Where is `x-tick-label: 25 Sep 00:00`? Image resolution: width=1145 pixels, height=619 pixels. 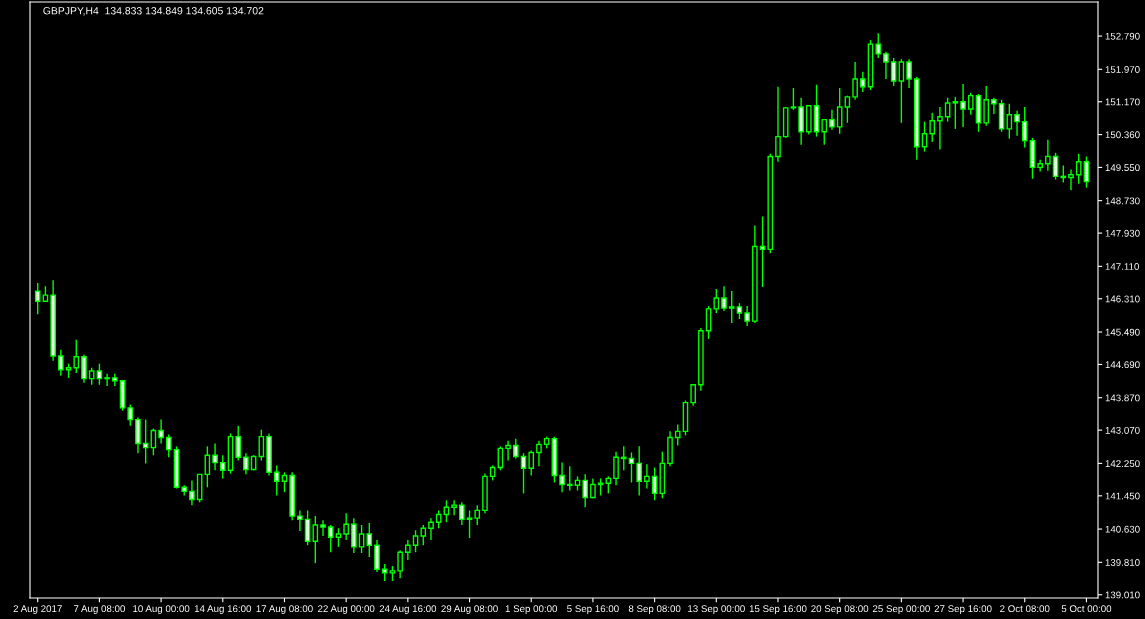 x-tick-label: 25 Sep 00:00 is located at coordinates (901, 610).